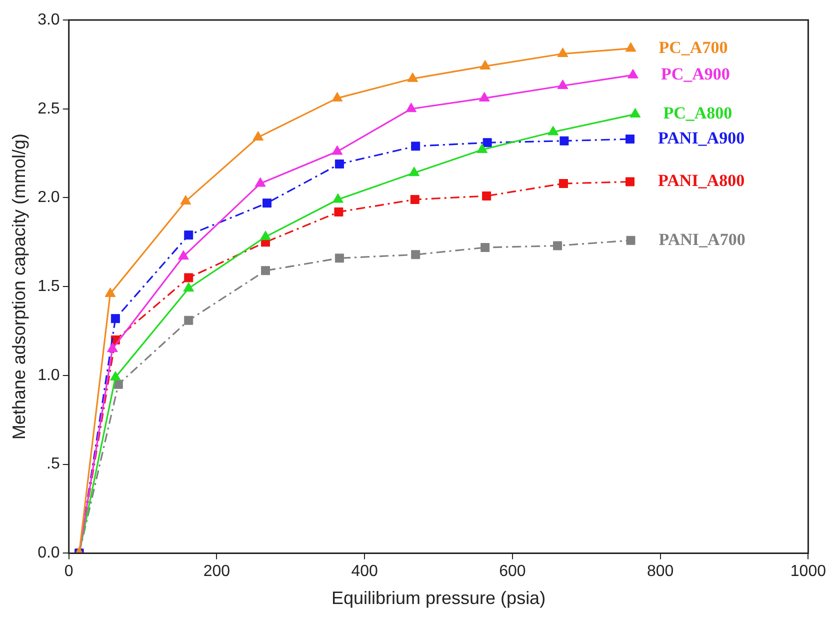 This screenshot has width=829, height=619. Describe the element at coordinates (438, 598) in the screenshot. I see `x-axis-title: Equilibrium pressure (psia)` at that location.